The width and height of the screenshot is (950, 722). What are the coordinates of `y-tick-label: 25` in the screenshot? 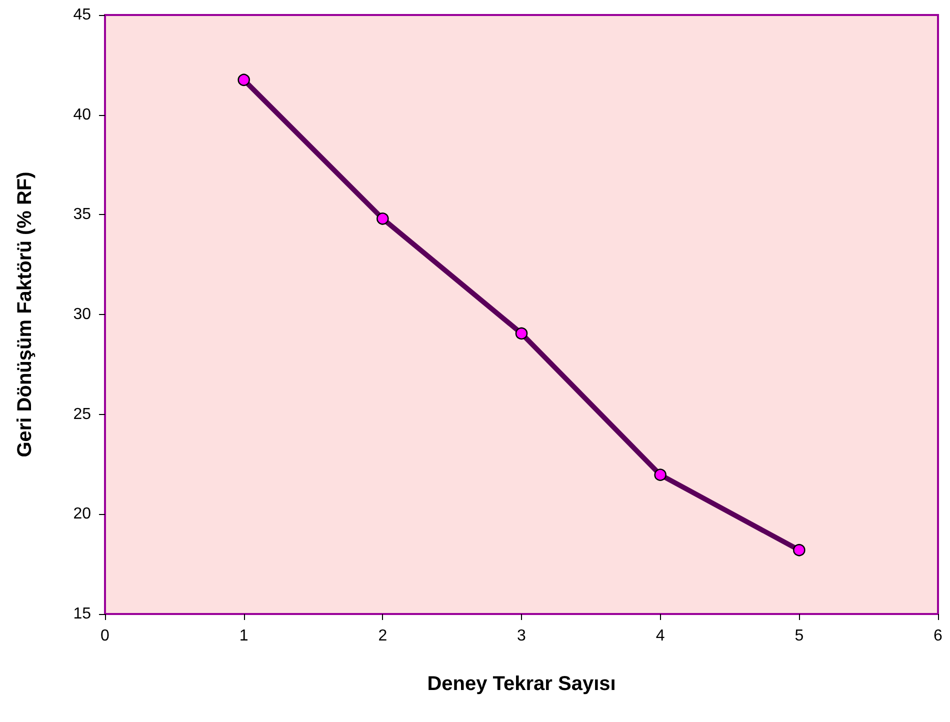 It's located at (82, 414).